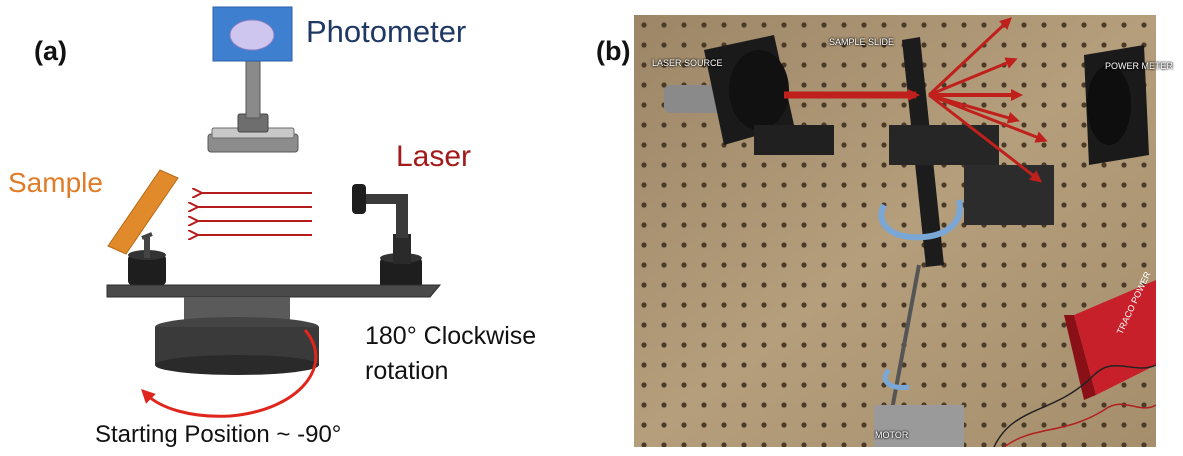  Describe the element at coordinates (920, 295) in the screenshot. I see `blue-rotation-arrows` at that location.